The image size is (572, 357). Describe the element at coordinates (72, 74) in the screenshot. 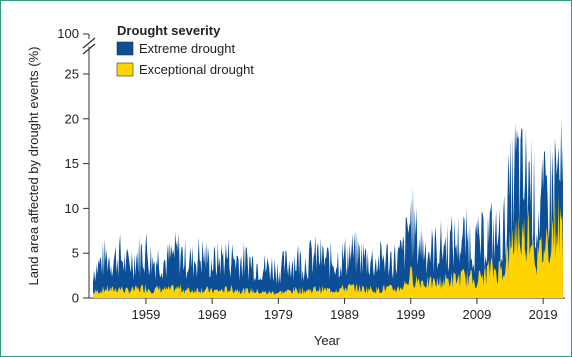

I see `y-tick-label: 25` at that location.